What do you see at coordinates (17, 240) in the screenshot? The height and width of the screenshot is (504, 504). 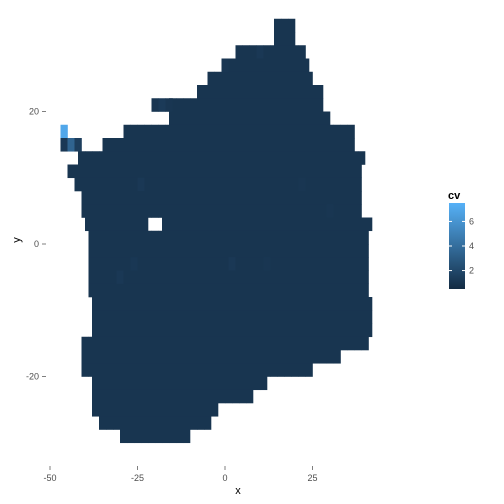 I see `y-axis-title: y` at bounding box center [17, 240].